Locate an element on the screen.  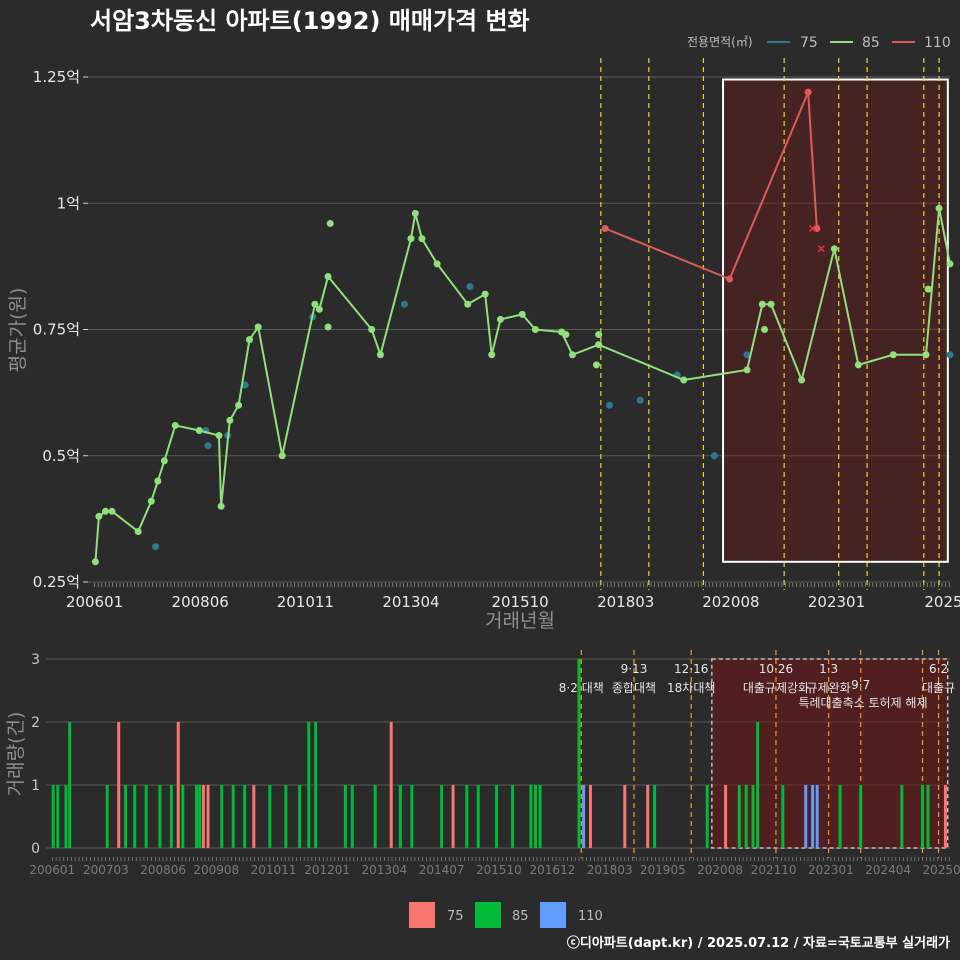
bar-x-tick-label: 200806 is located at coordinates (163, 870).